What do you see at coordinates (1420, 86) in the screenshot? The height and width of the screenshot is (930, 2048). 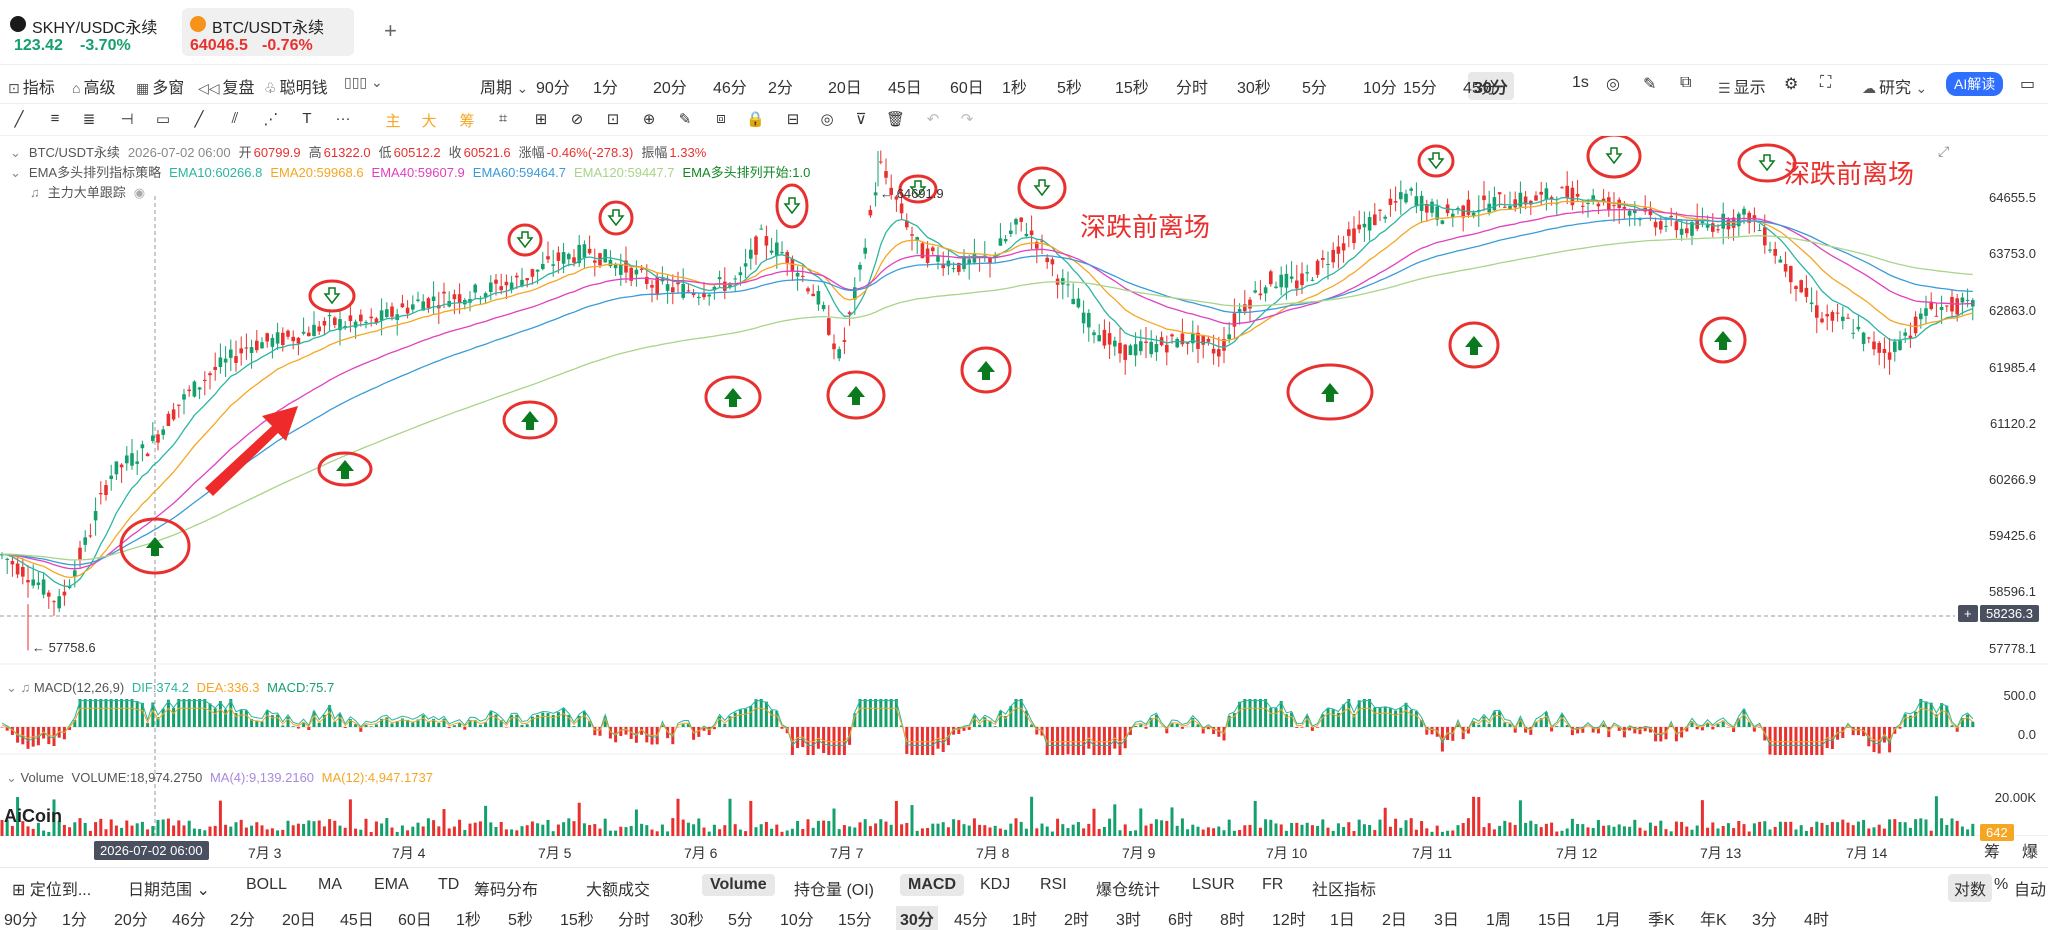 I see `period-15: 15分` at bounding box center [1420, 86].